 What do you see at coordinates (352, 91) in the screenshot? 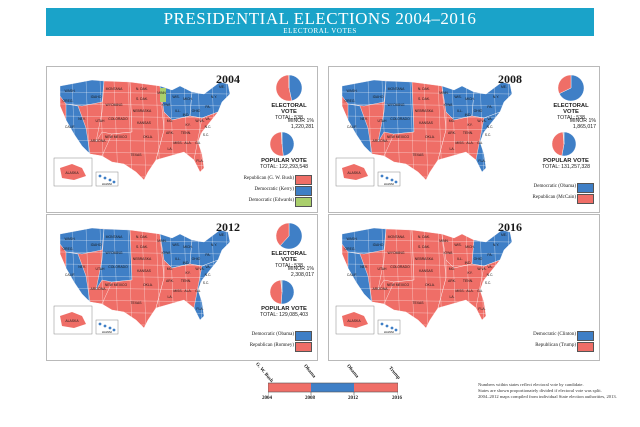
I see `state-label: WASH.` at bounding box center [352, 91].